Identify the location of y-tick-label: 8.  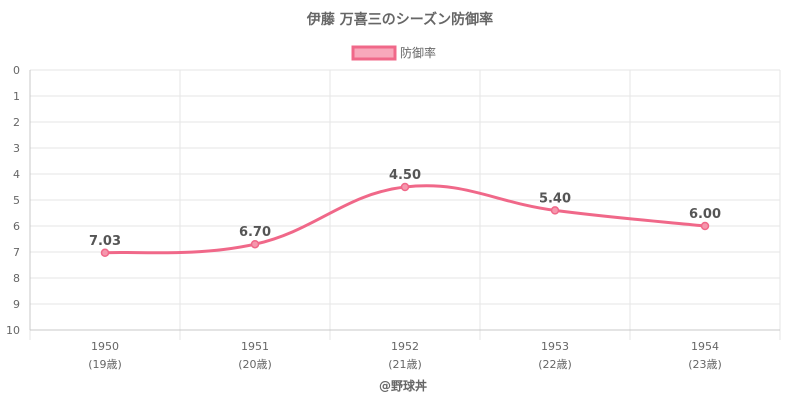
(16, 278).